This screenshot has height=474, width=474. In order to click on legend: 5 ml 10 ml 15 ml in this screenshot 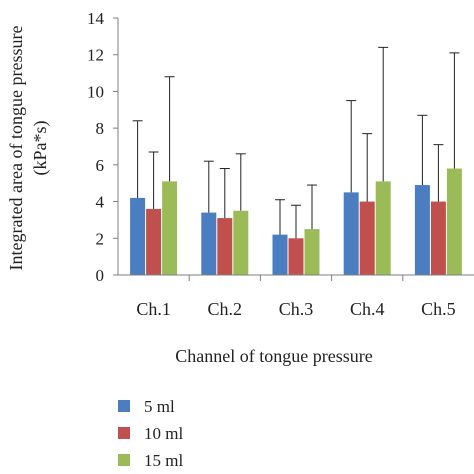, I will do `click(150, 433)`.